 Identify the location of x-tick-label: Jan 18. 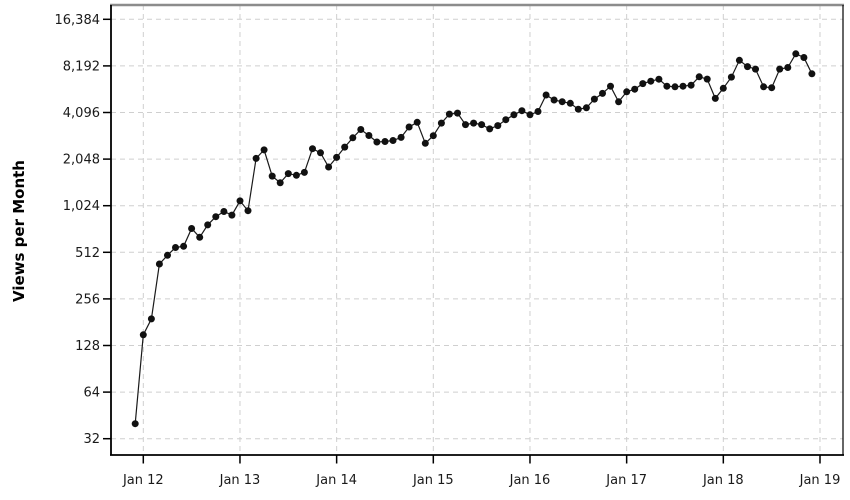
(723, 480).